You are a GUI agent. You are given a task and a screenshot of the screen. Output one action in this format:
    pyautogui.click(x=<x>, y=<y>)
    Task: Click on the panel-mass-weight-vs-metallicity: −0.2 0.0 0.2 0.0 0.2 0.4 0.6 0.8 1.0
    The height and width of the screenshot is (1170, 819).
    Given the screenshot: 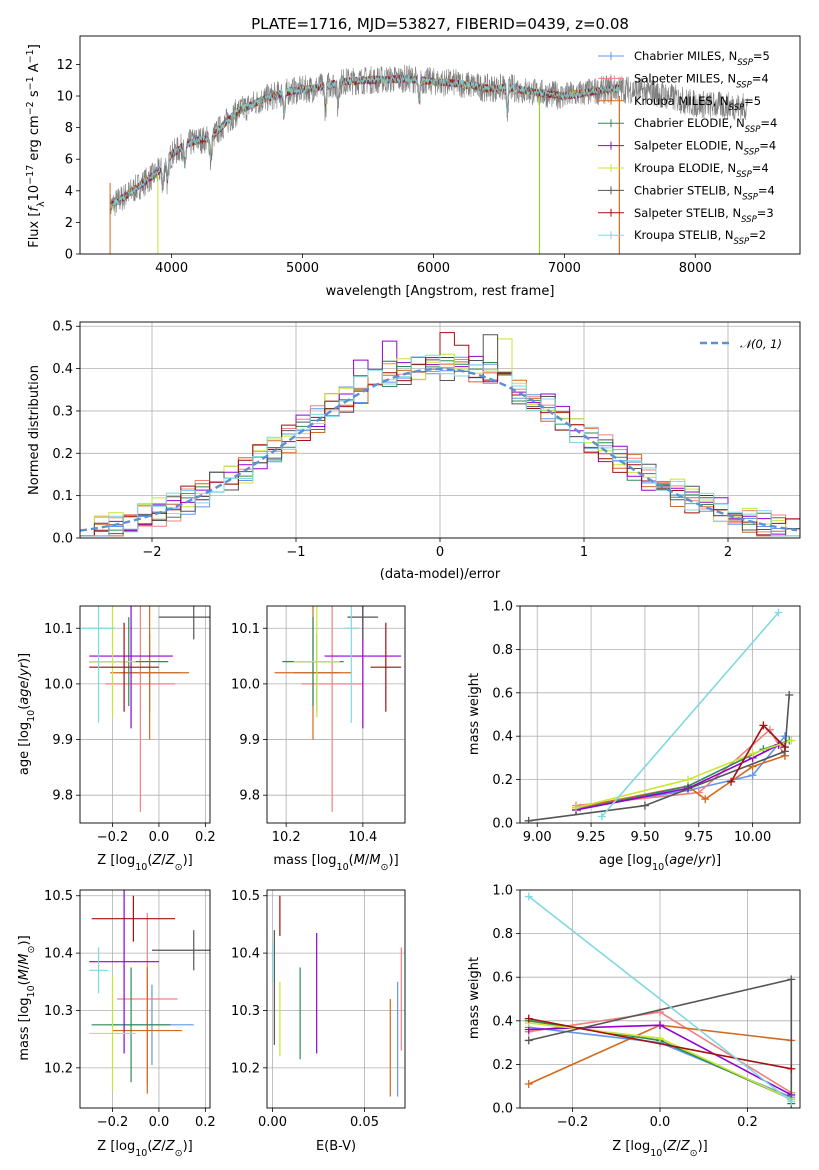 What is the action you would take?
    pyautogui.click(x=646, y=1007)
    